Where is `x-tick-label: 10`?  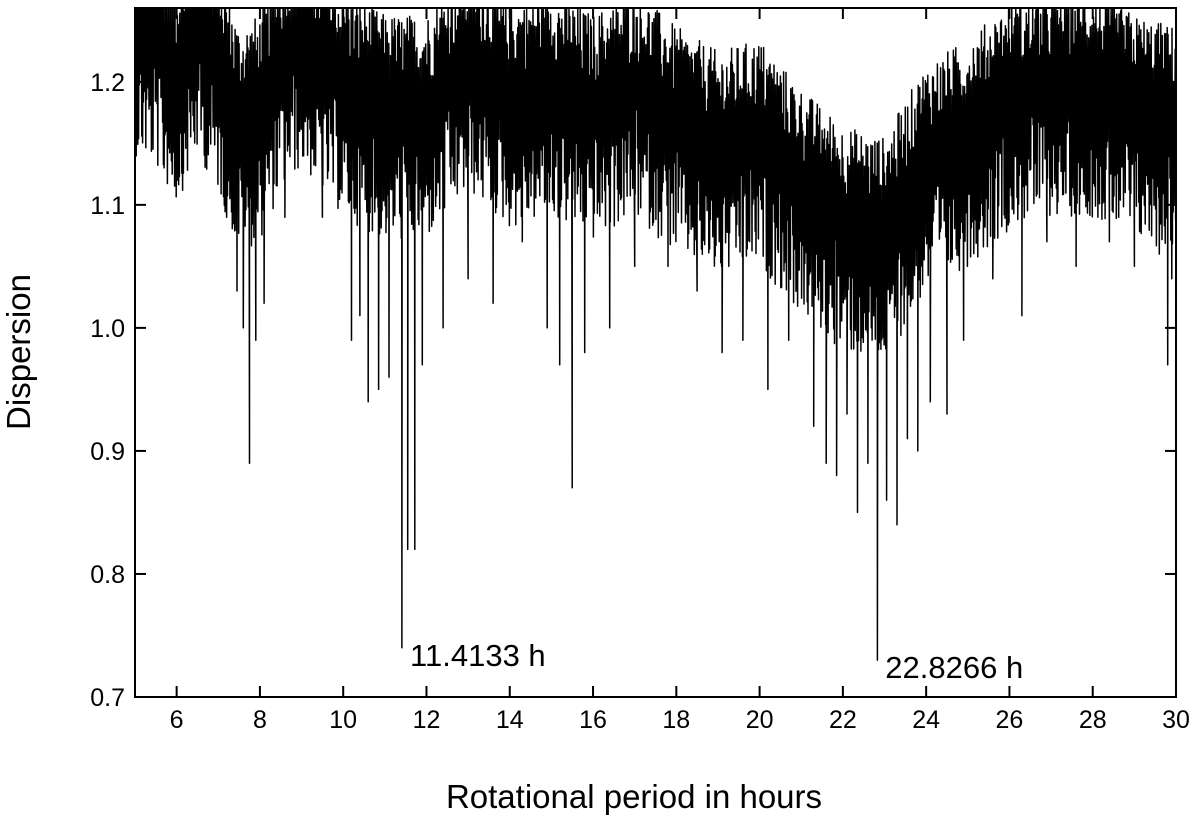
x-tick-label: 10 is located at coordinates (343, 720).